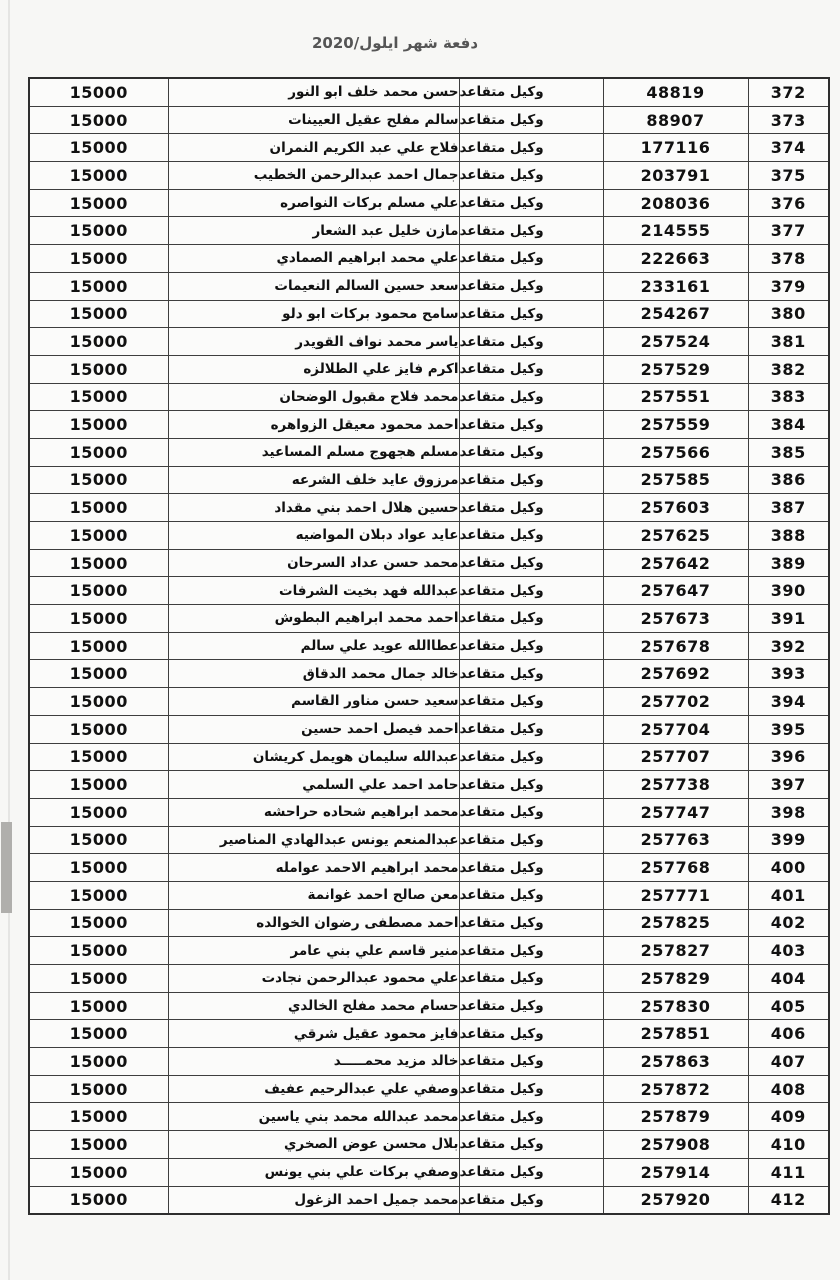 This screenshot has width=840, height=1280. I want to click on cell-id: 257827, so click(675, 950).